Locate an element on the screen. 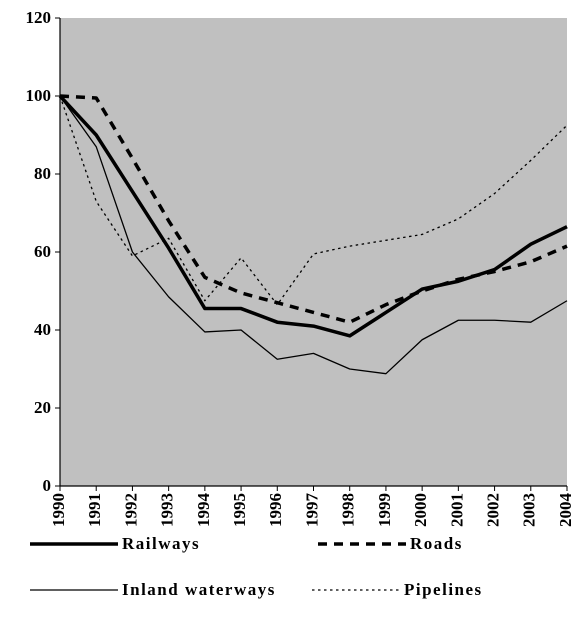 Image resolution: width=574 pixels, height=631 pixels. legend-label: Inland waterways is located at coordinates (199, 589).